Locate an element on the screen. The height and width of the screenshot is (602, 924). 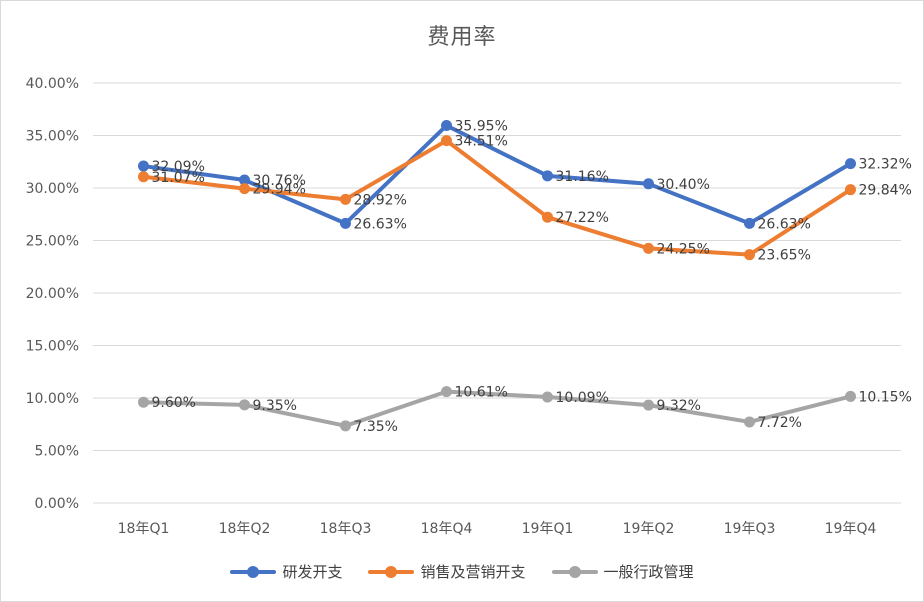
x-tick-label: 19年Q1 is located at coordinates (548, 529).